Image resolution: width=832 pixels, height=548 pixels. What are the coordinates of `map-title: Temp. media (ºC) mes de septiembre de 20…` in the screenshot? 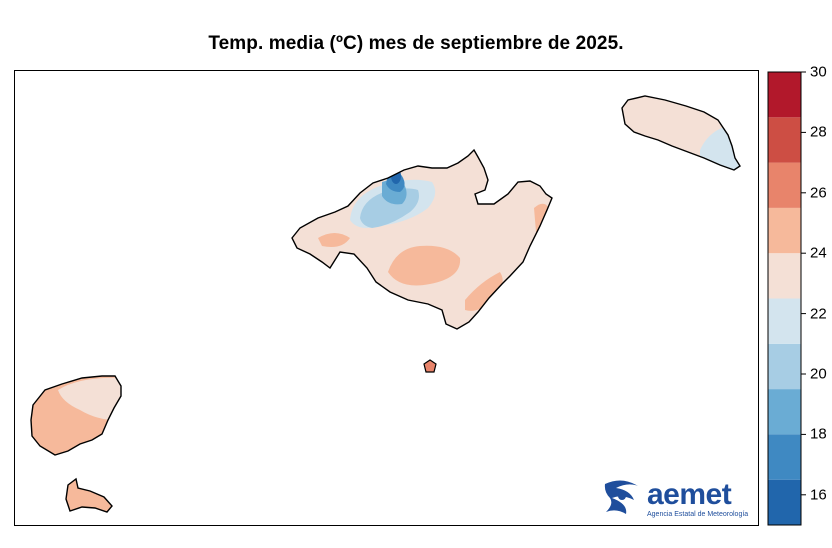 It's located at (416, 43).